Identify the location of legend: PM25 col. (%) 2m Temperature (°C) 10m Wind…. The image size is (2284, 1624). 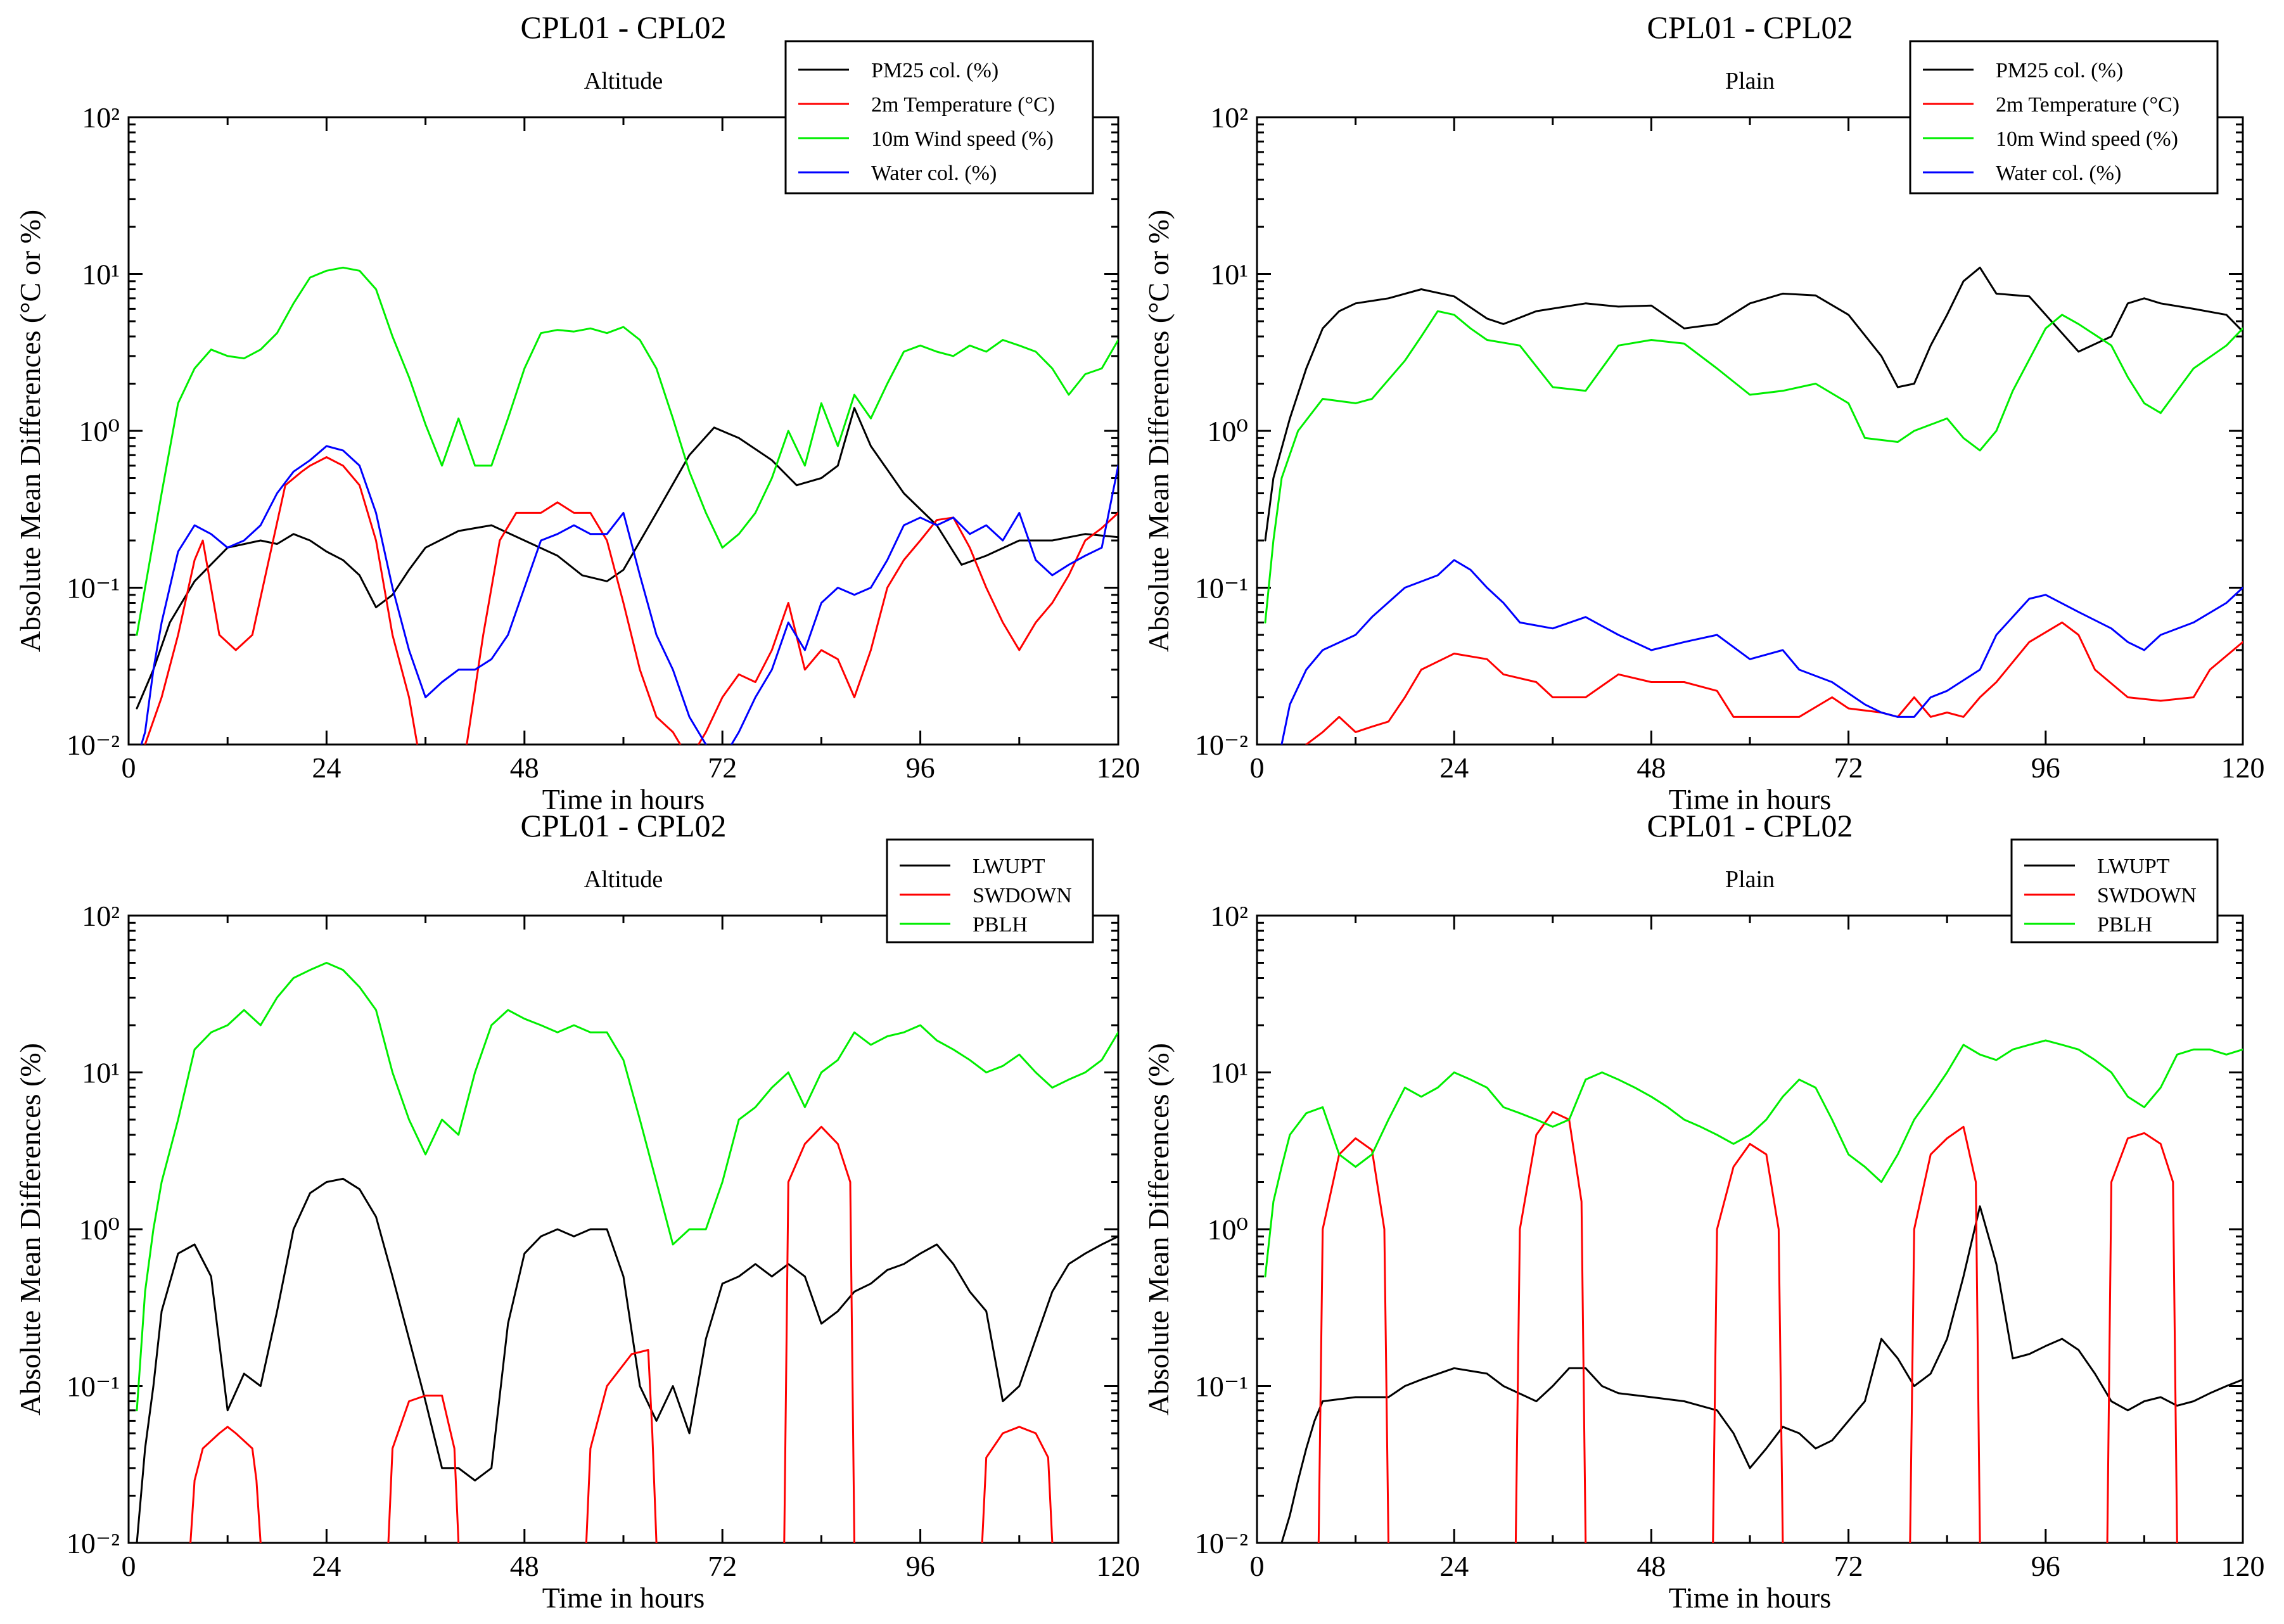
(2064, 117).